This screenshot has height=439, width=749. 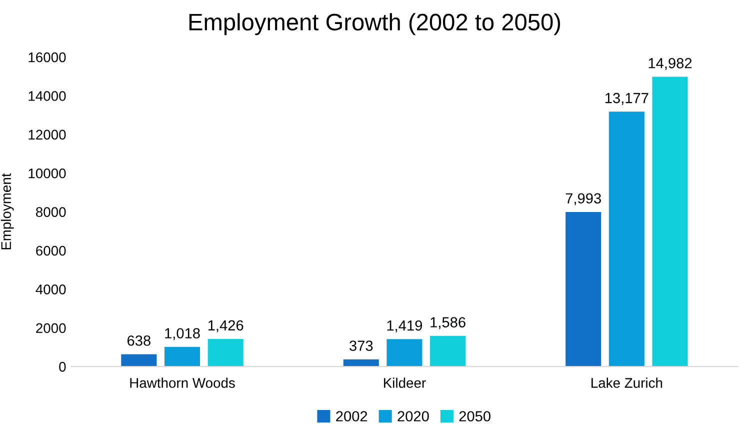 What do you see at coordinates (405, 383) in the screenshot?
I see `x-tick-label: Kildeer` at bounding box center [405, 383].